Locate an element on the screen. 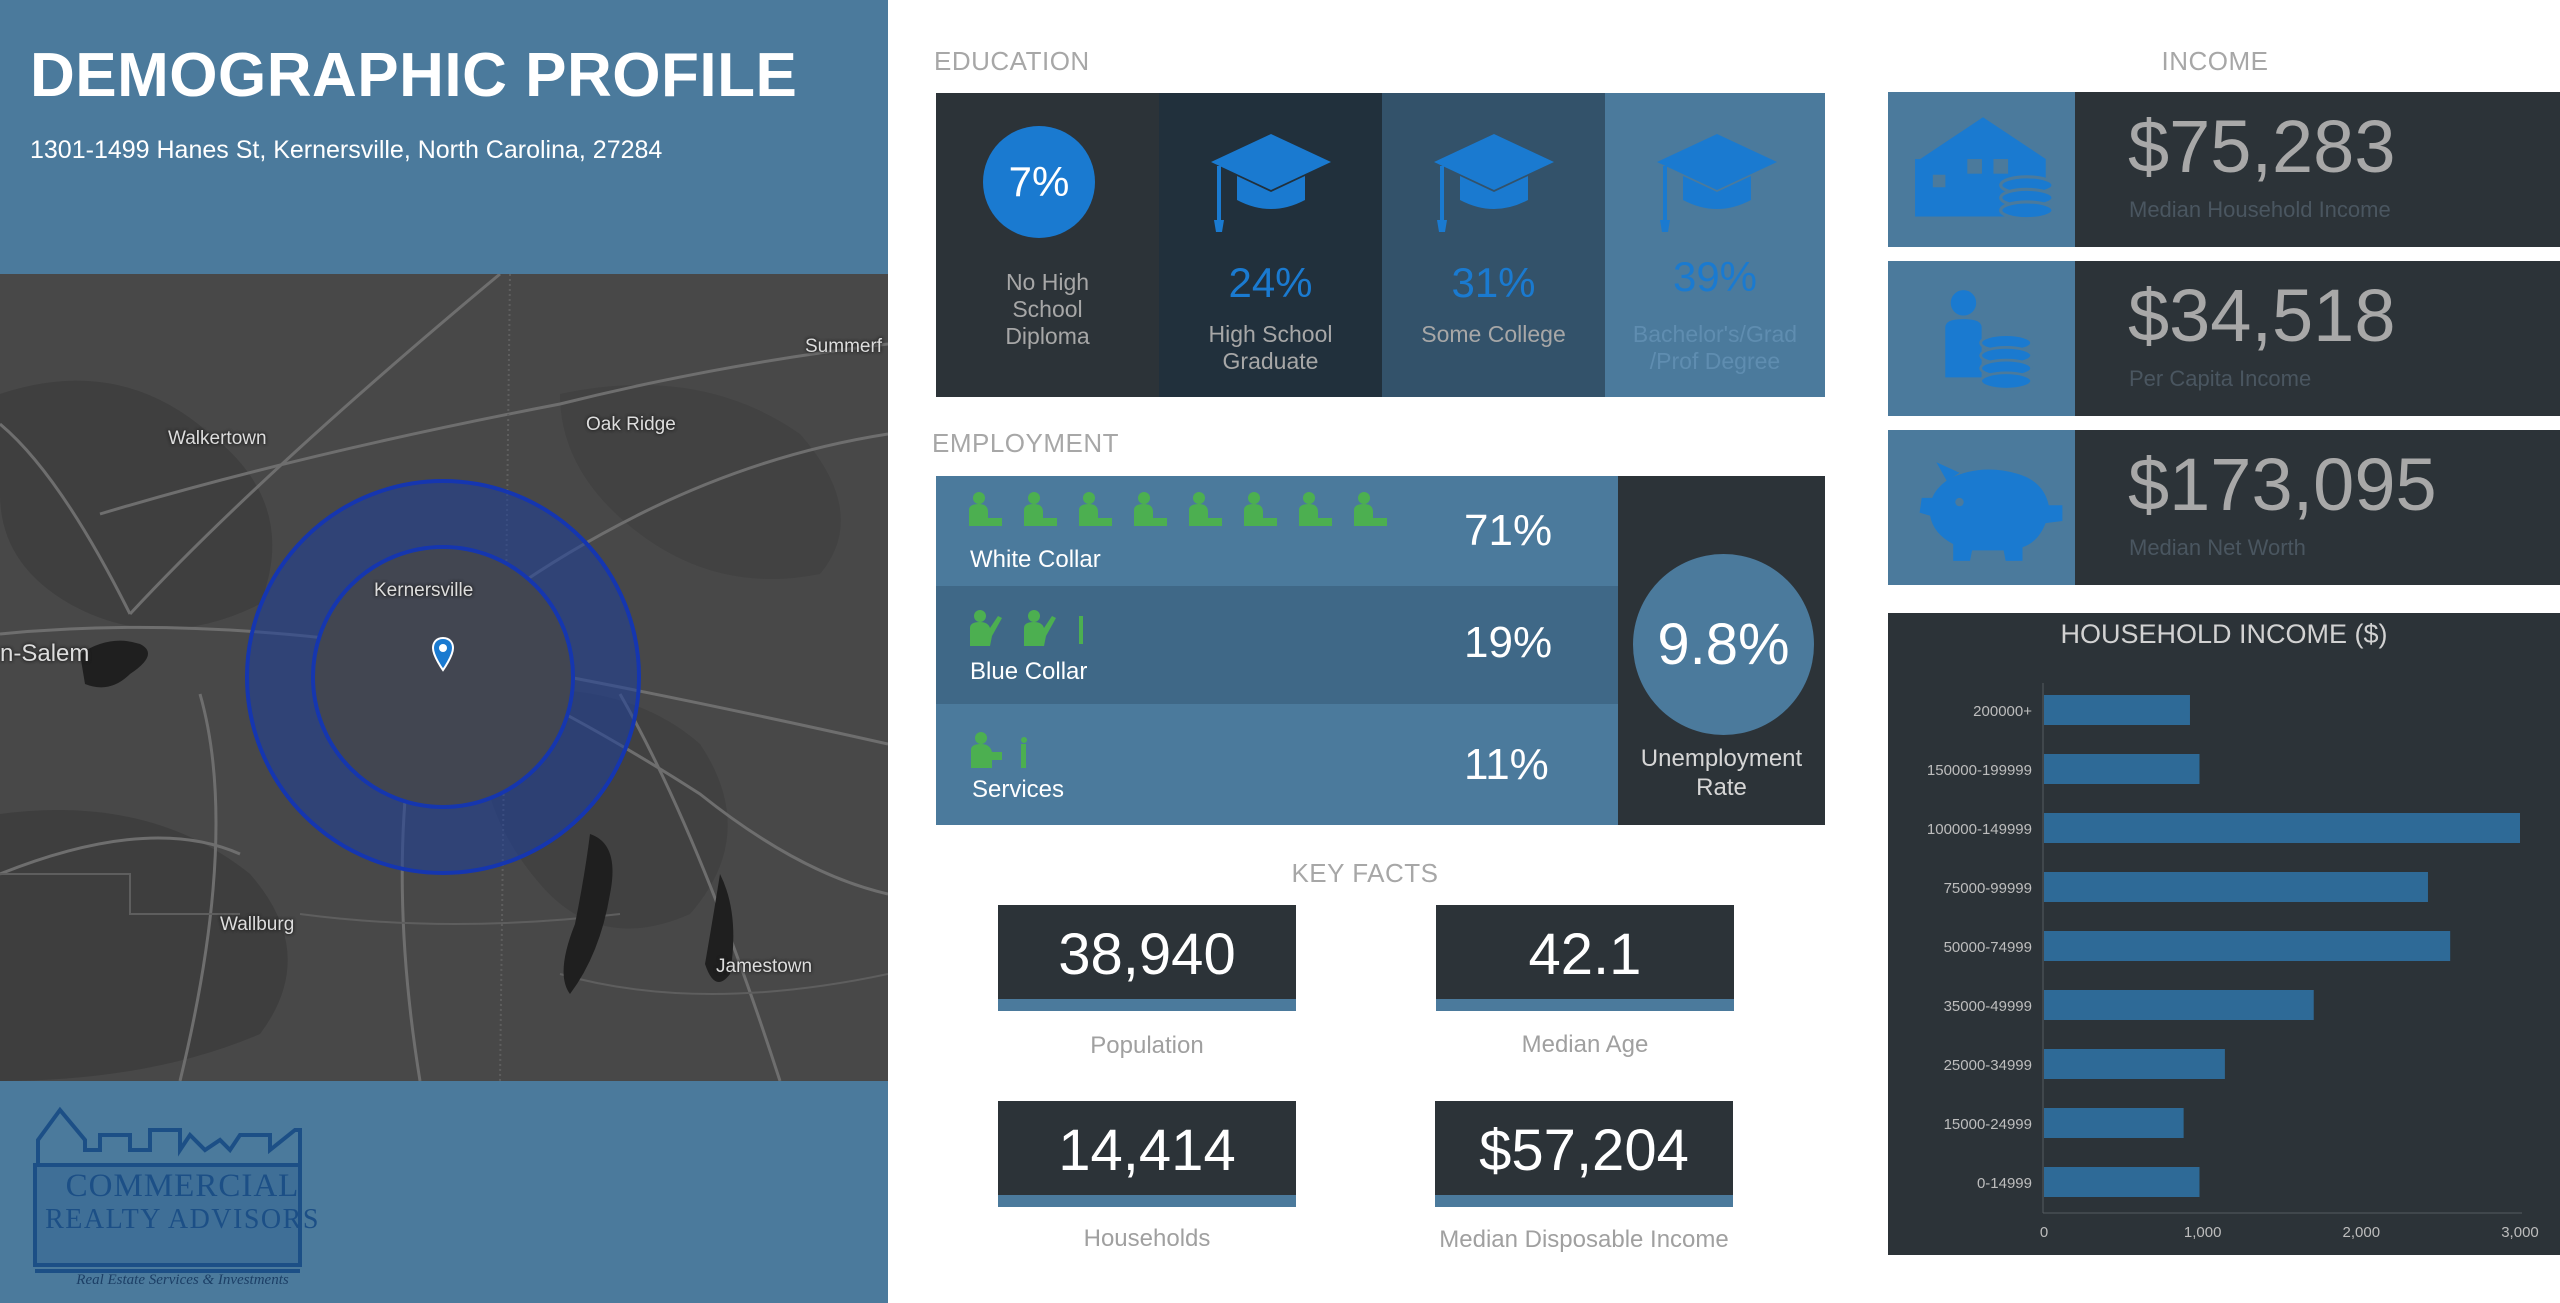 This screenshot has height=1303, width=2560. education-label: Some College is located at coordinates (1493, 334).